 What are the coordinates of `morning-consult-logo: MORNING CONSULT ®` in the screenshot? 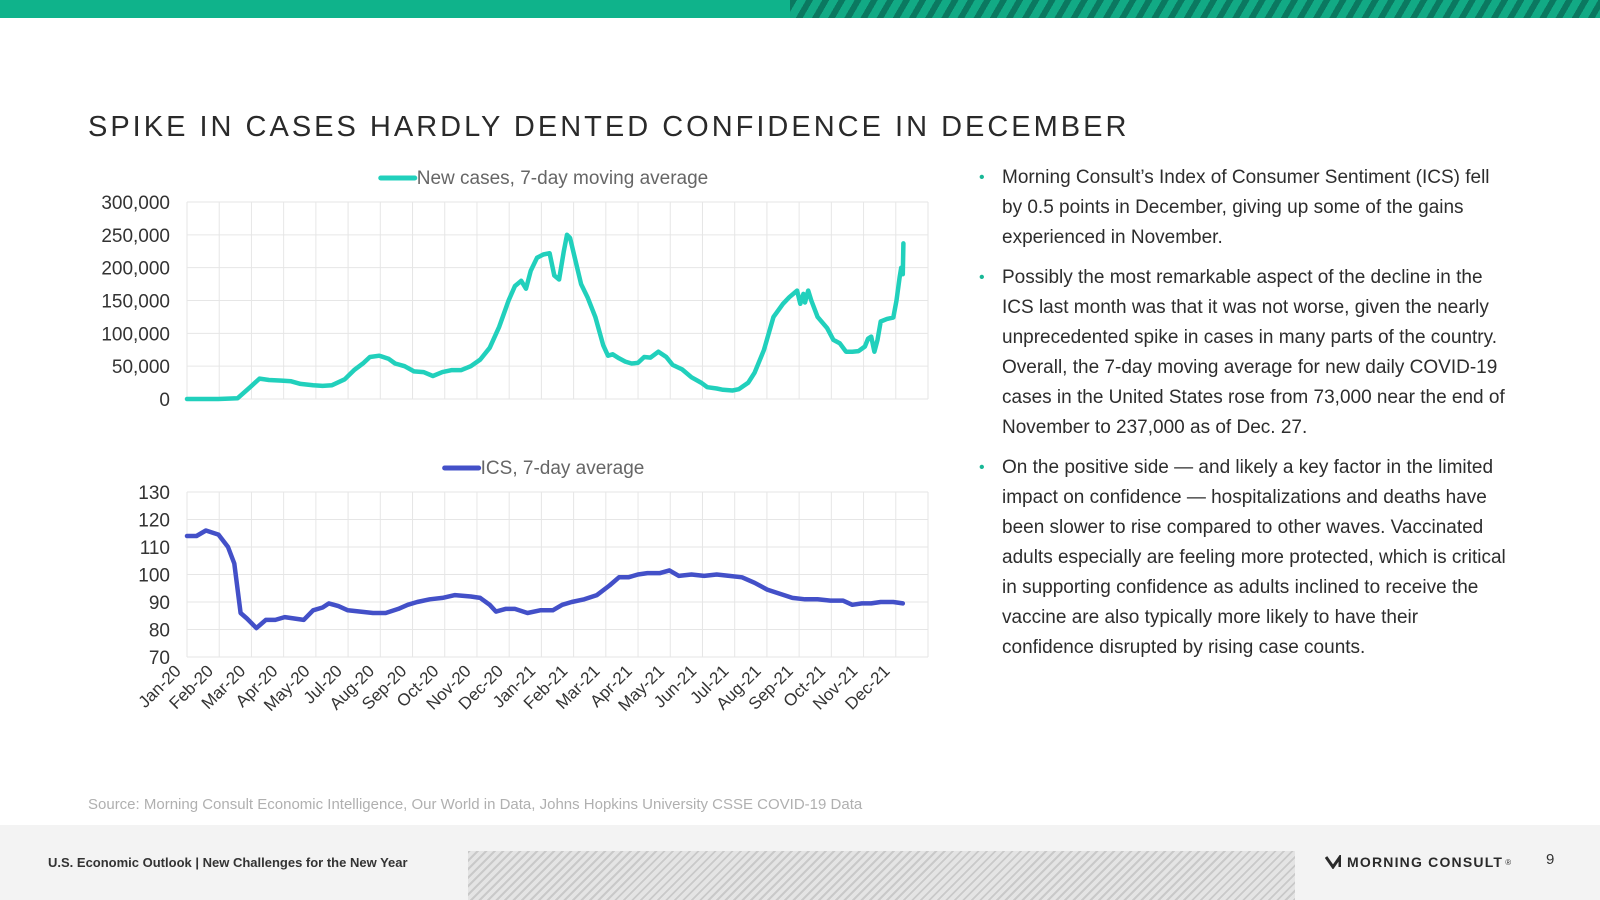 It's located at (1418, 862).